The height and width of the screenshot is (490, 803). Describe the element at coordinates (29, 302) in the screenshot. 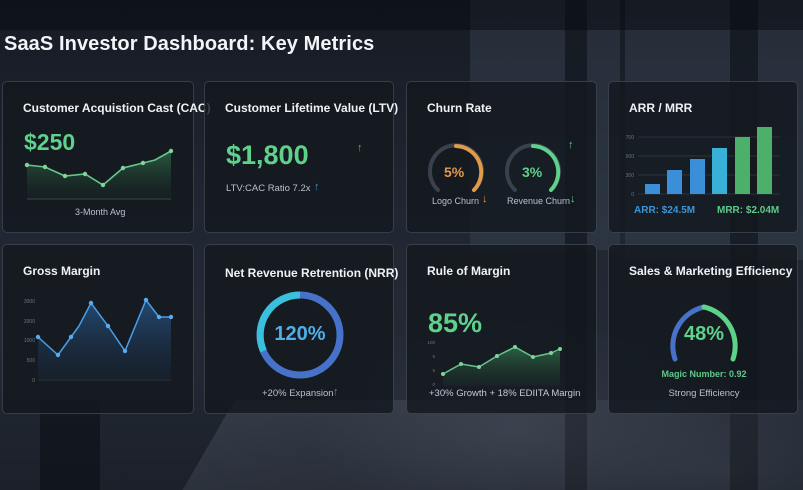

I see `svg-text: 3000` at that location.